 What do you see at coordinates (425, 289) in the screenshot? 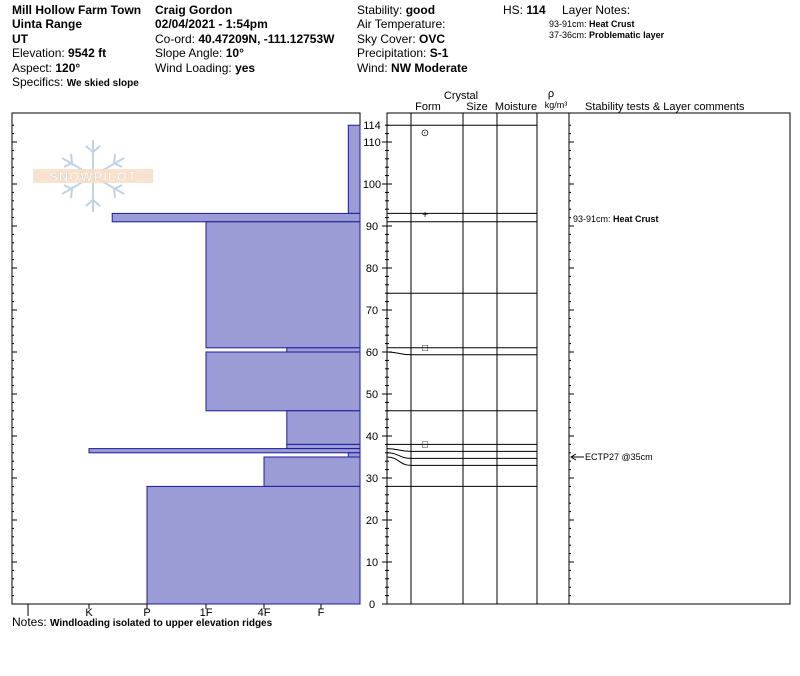
I see `grain-forms: ⊙ + □ □` at bounding box center [425, 289].